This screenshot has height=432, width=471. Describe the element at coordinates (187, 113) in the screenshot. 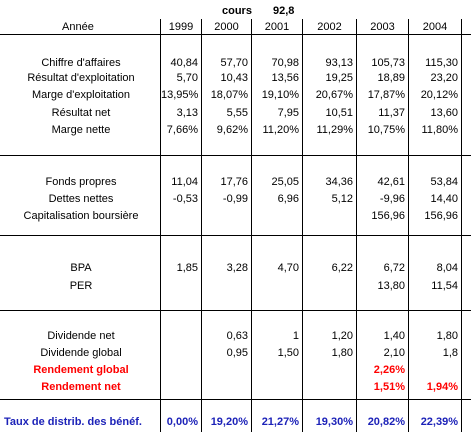

I see `table-cell: 3,13` at that location.